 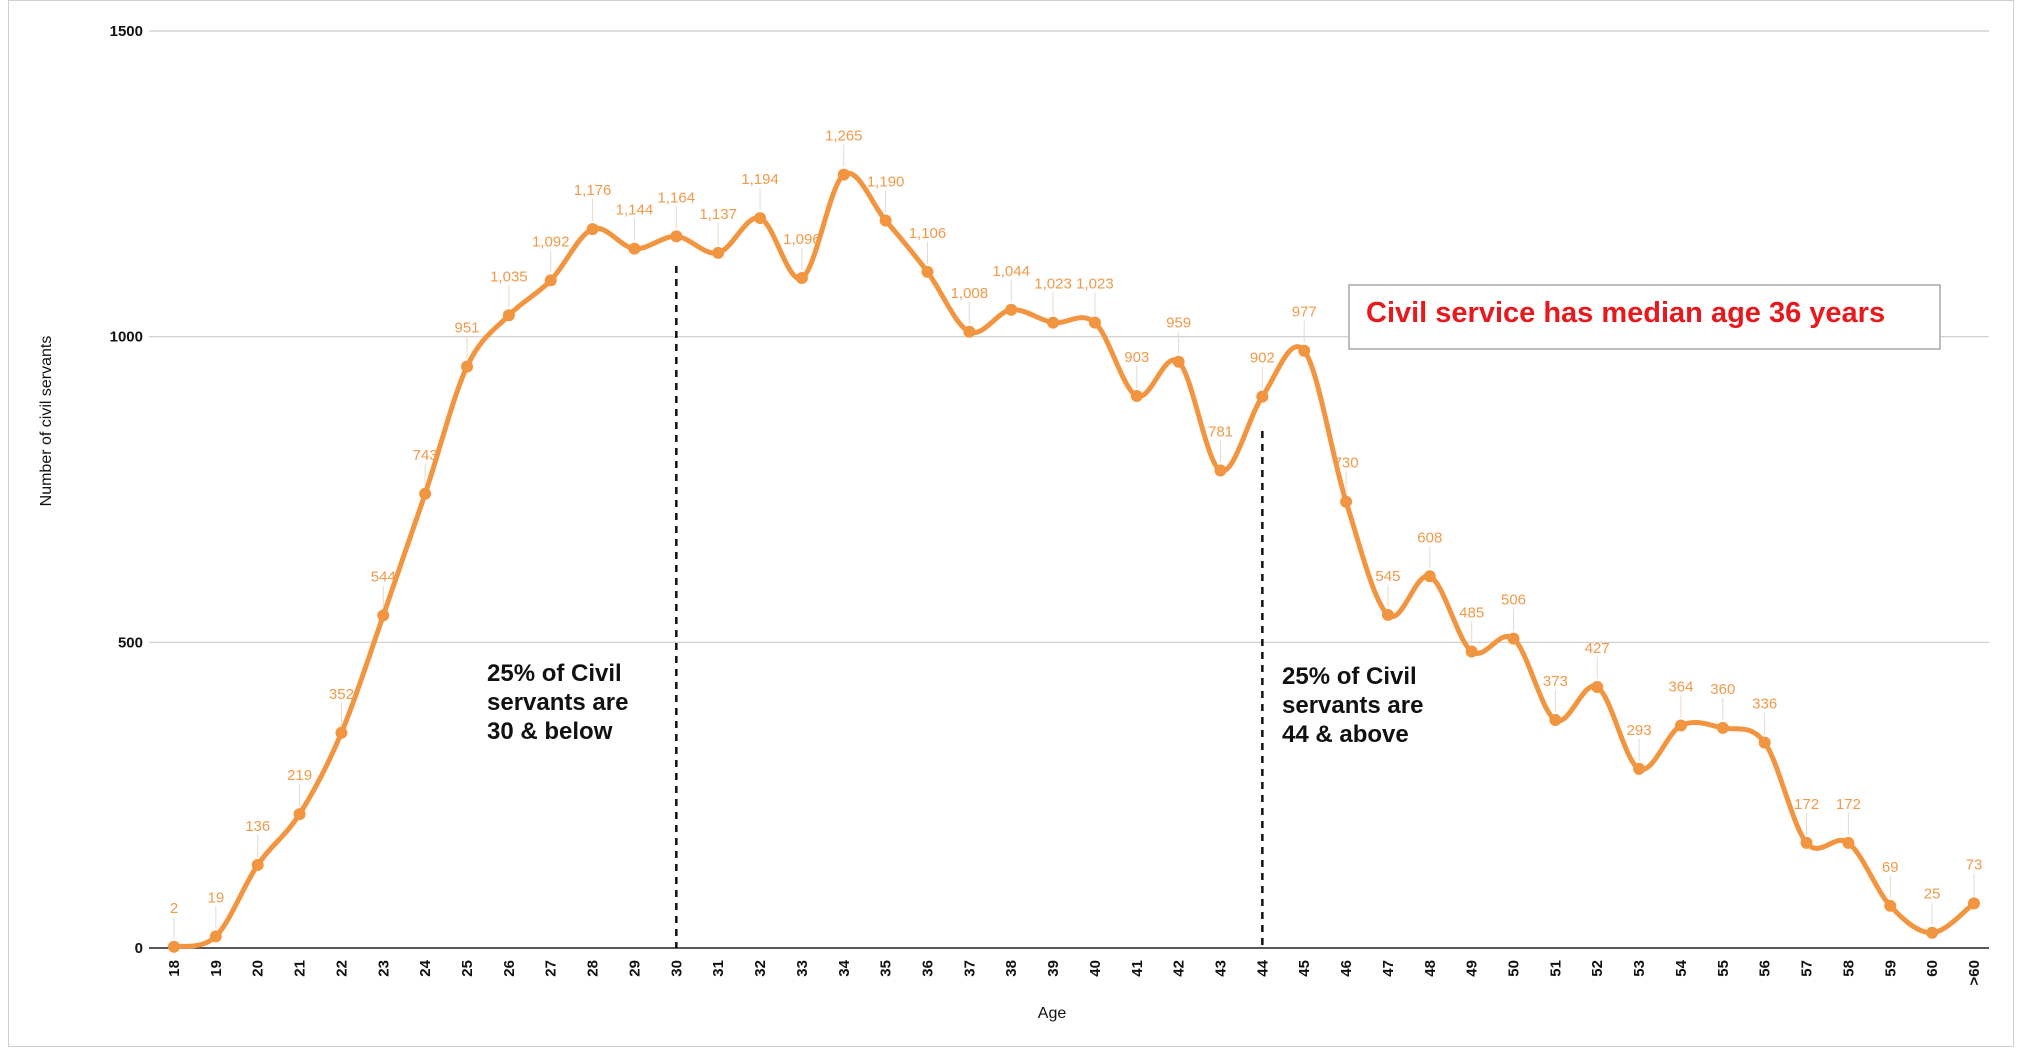 What do you see at coordinates (1806, 804) in the screenshot?
I see `data-label: 172` at bounding box center [1806, 804].